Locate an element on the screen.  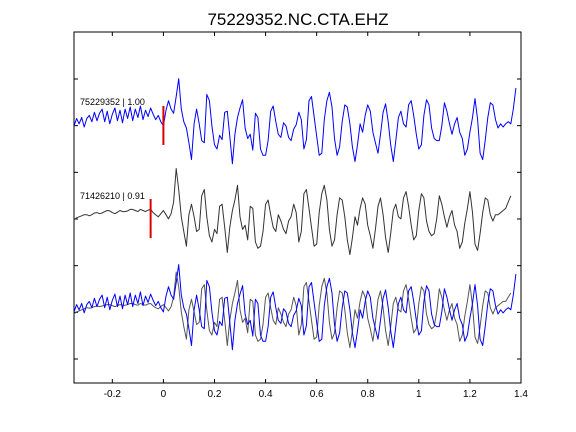
x-tick-label: 1.4 is located at coordinates (521, 394).